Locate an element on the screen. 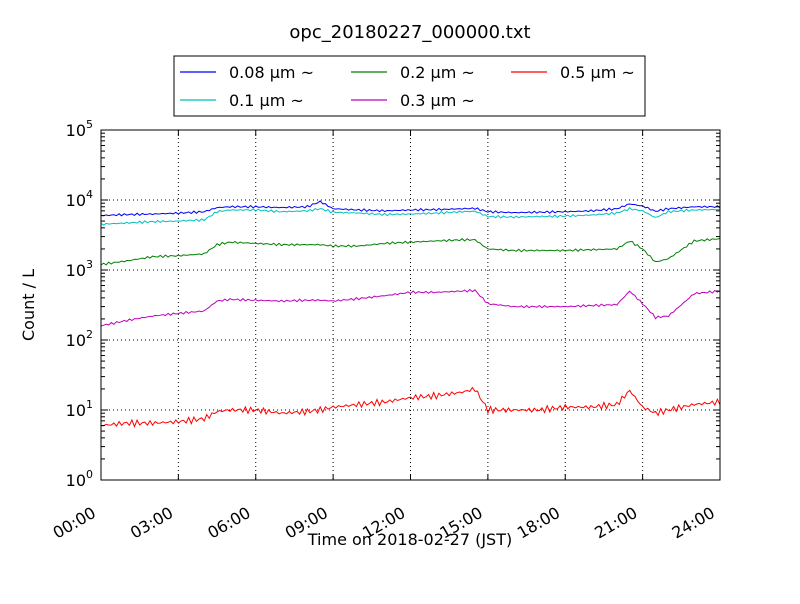  y-axis-label: Count / L is located at coordinates (28, 305).